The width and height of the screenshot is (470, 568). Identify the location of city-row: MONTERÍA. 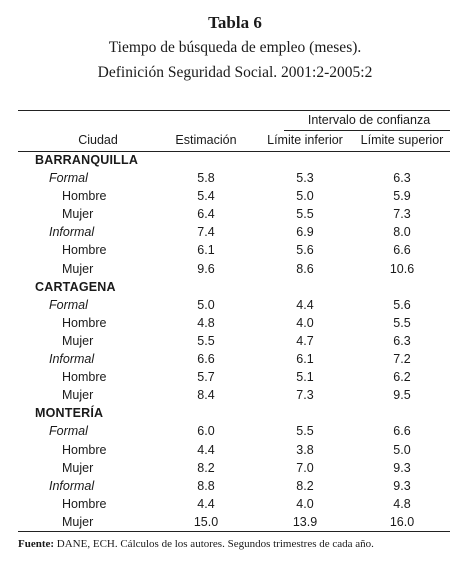
(234, 414).